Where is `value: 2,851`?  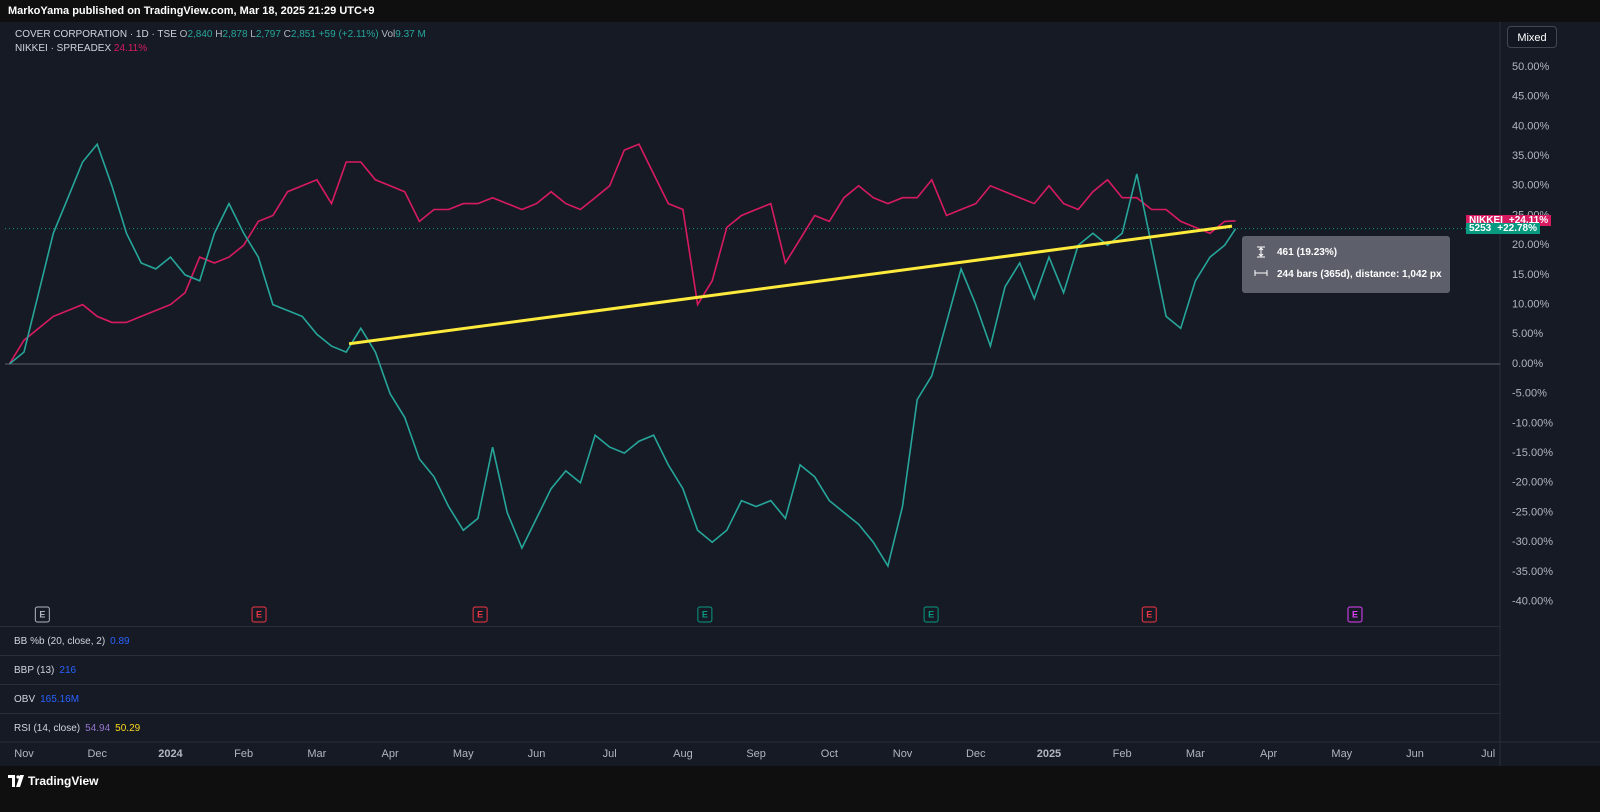 value: 2,851 is located at coordinates (303, 34).